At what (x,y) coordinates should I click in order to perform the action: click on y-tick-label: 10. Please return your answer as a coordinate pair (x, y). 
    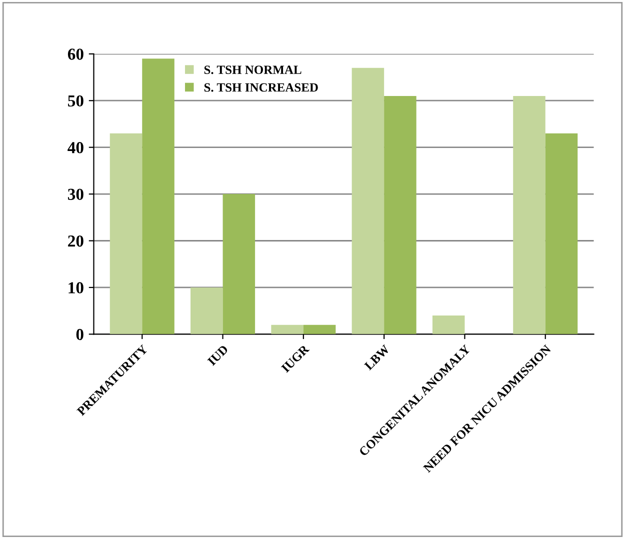
    Looking at the image, I should click on (76, 288).